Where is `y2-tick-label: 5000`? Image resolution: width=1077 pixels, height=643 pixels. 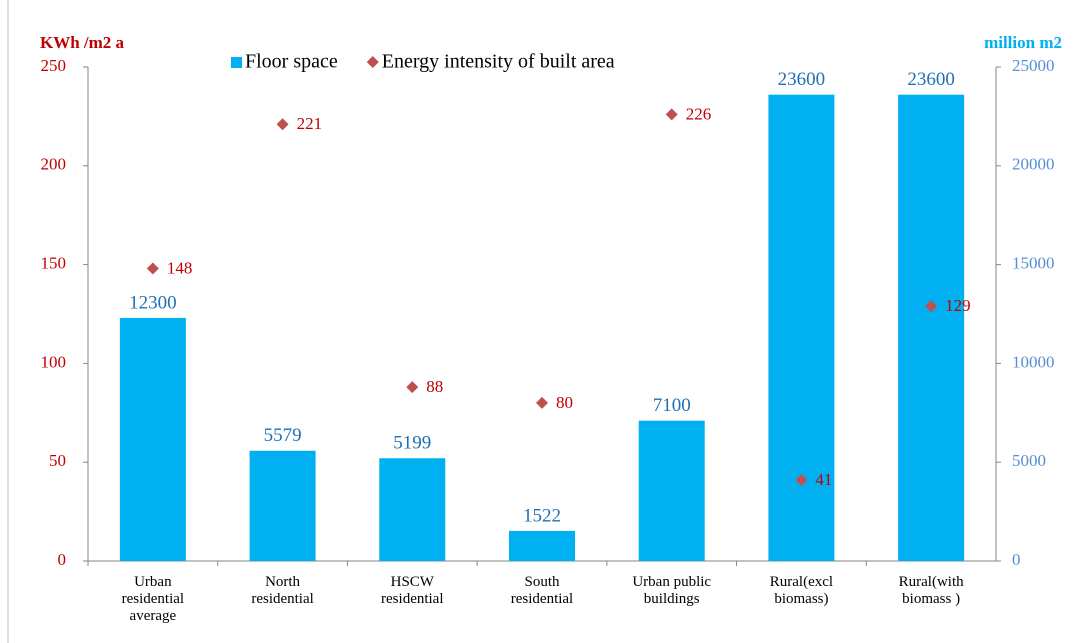 y2-tick-label: 5000 is located at coordinates (1029, 460).